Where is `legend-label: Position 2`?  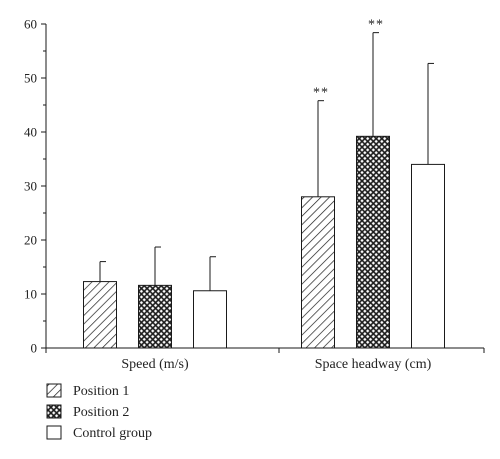
legend-label: Position 2 is located at coordinates (101, 412).